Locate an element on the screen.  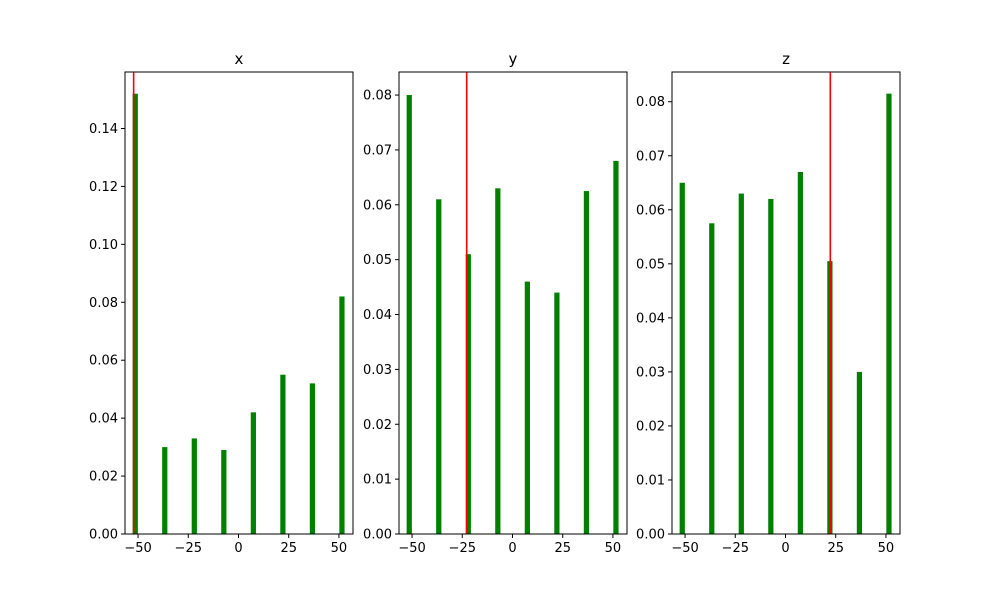
panel-z-ytick-label-0: 0.00 is located at coordinates (650, 535).